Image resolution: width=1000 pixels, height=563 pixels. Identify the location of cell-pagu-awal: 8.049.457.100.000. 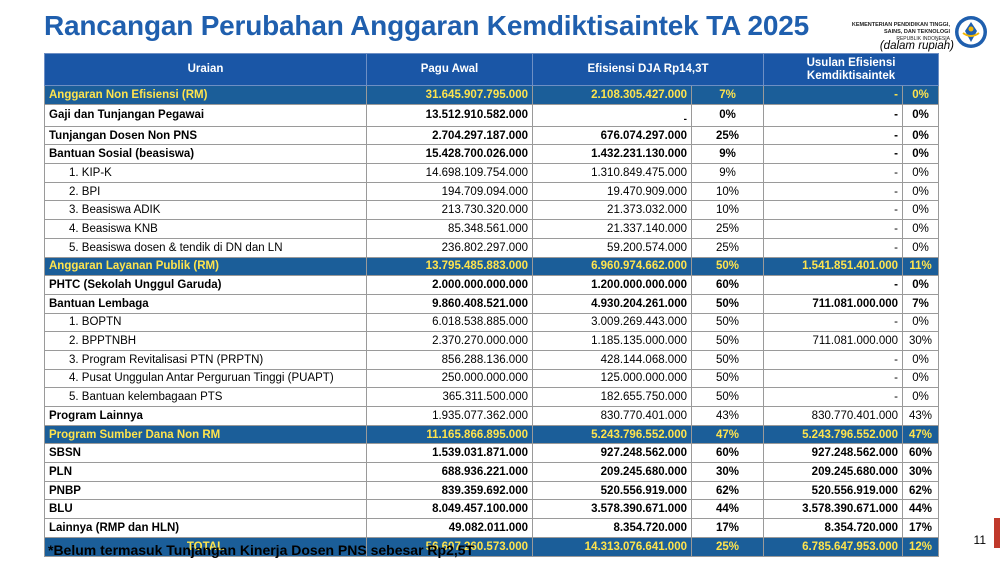
(449, 509).